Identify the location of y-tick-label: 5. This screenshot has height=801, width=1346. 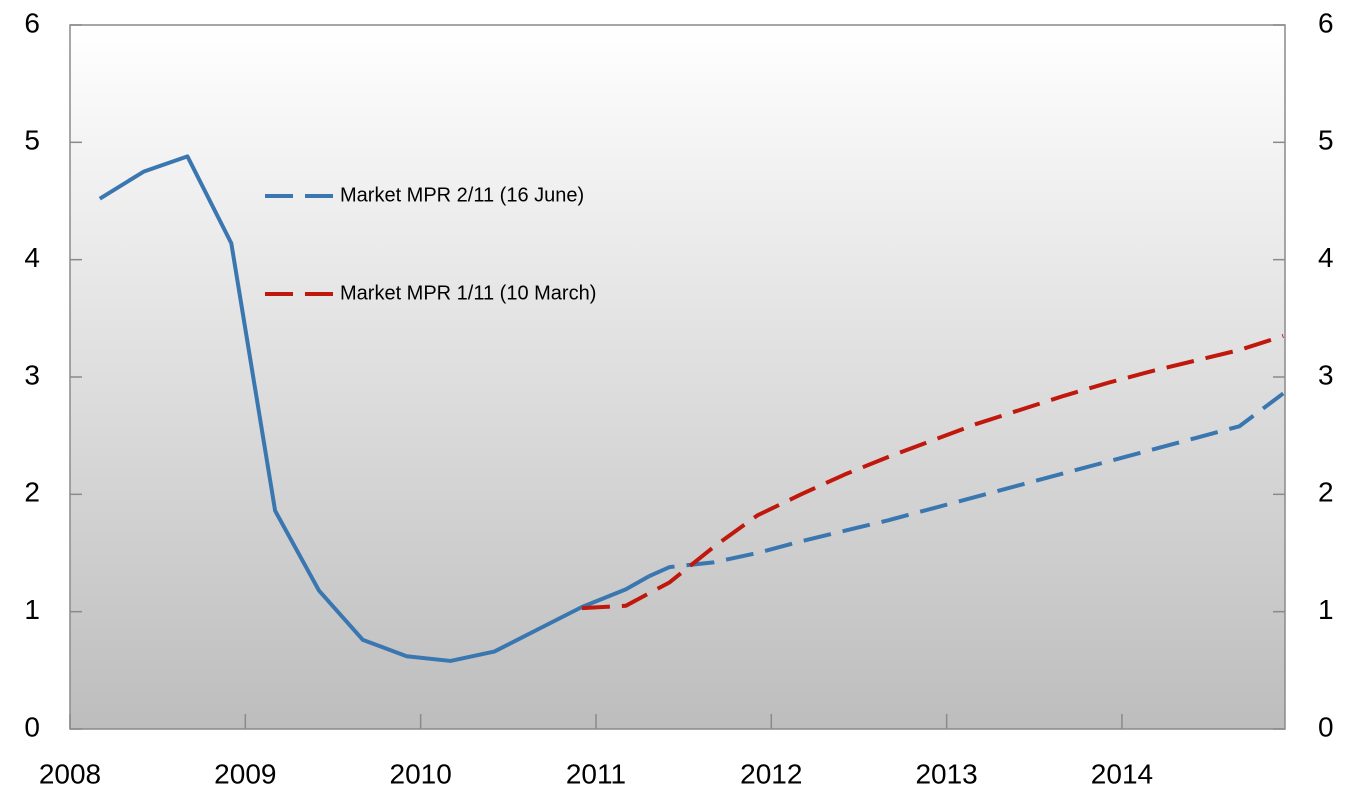
(32, 140).